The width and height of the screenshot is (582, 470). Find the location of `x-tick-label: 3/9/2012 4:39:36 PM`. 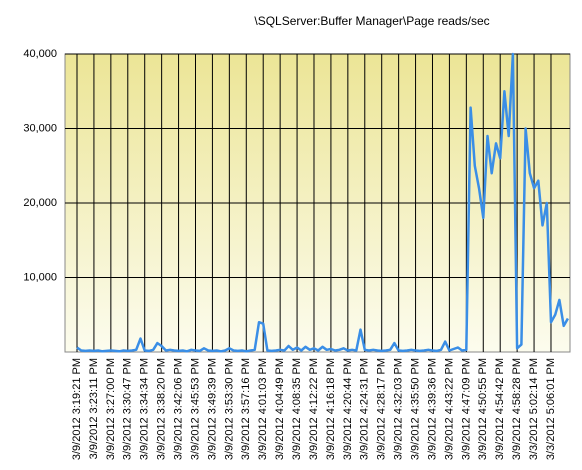

x-tick-label: 3/9/2012 4:39:36 PM is located at coordinates (432, 409).